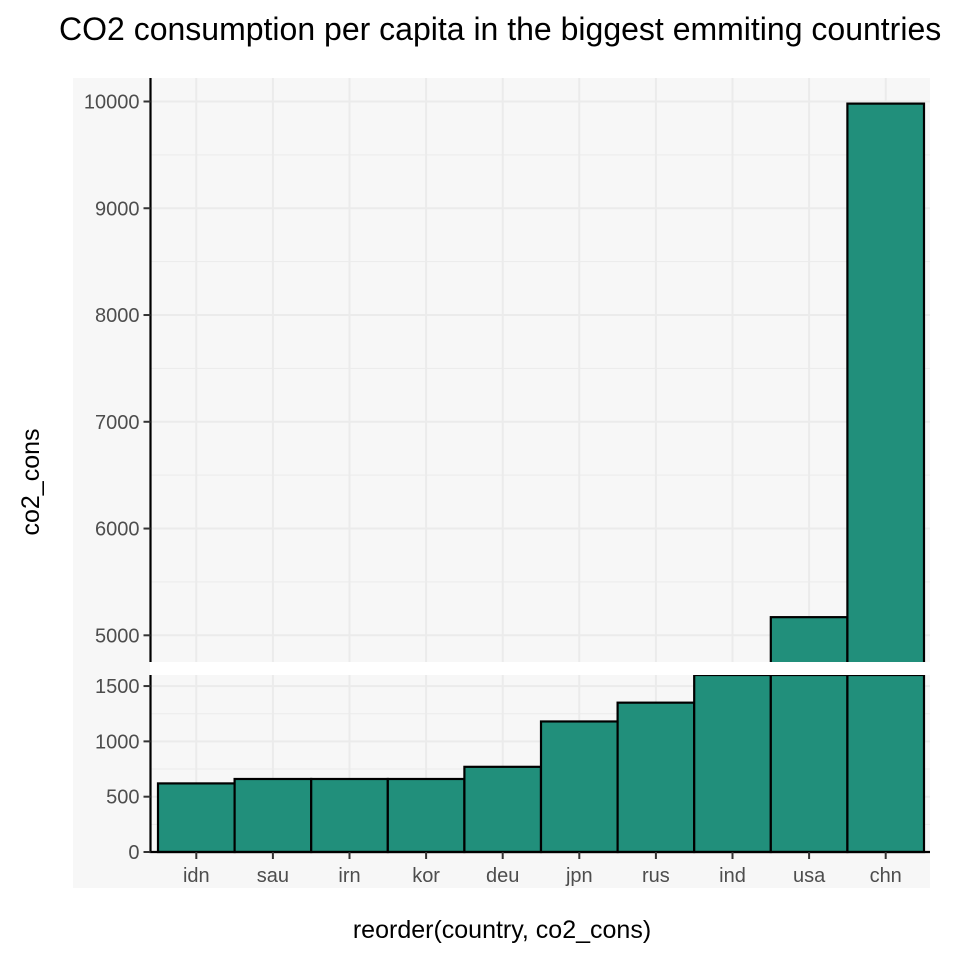  I want to click on y-tick-label-lower: 1500, so click(117, 687).